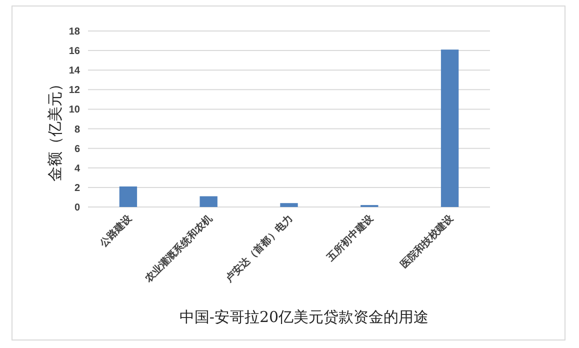 The width and height of the screenshot is (579, 348). I want to click on x-axis-title: 中国-安哥拉20亿美元贷款资金的用途, so click(304, 317).